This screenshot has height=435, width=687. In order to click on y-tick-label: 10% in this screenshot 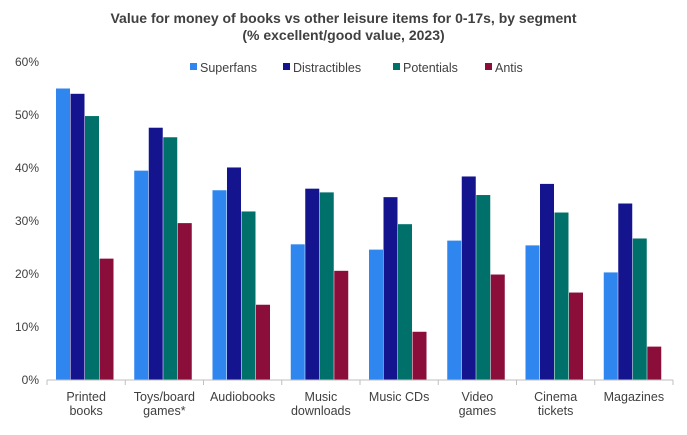, I will do `click(27, 327)`.